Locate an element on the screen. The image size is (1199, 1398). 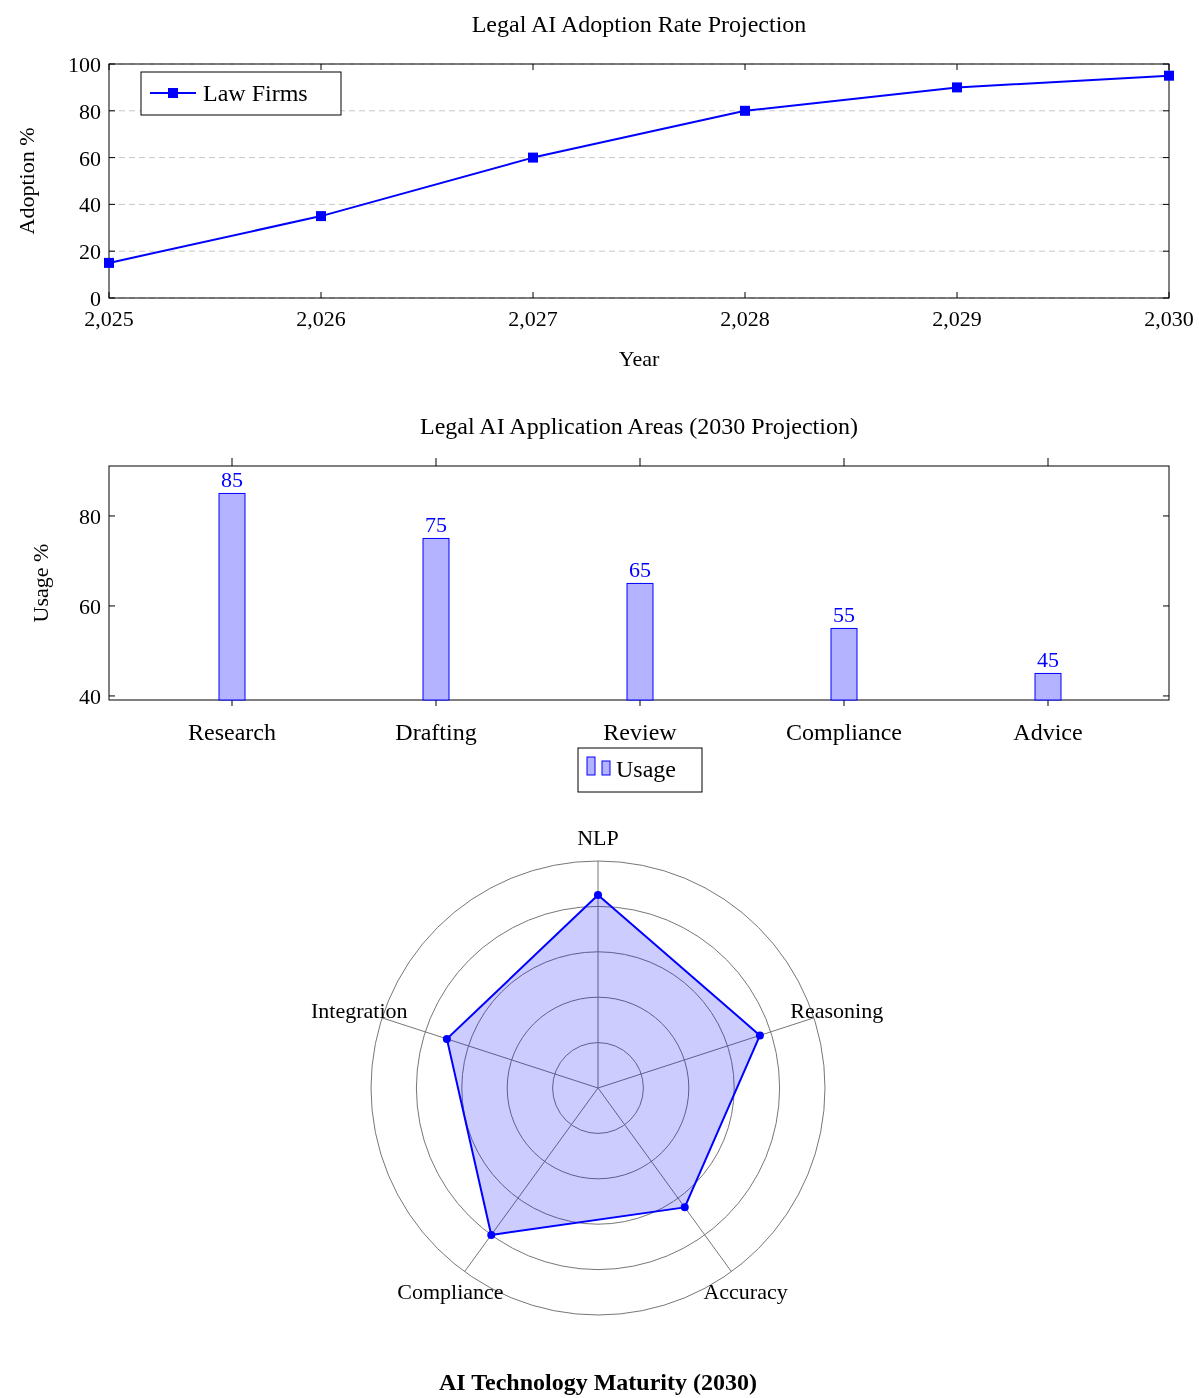
x-axis-title: Year is located at coordinates (639, 358).